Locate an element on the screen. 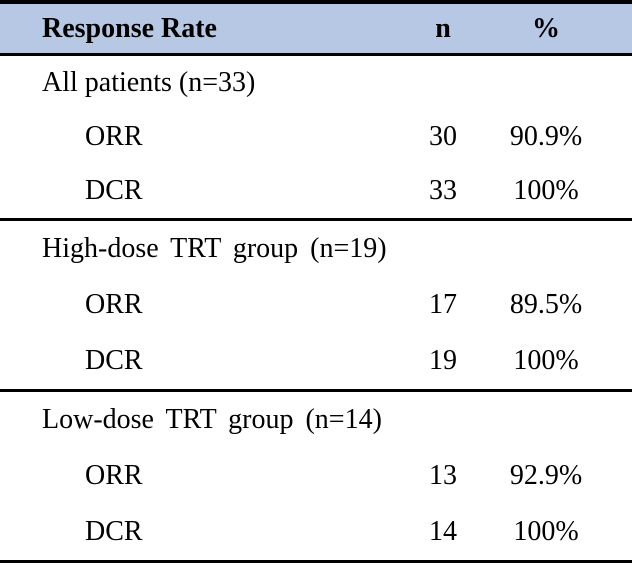 Image resolution: width=632 pixels, height=576 pixels. metric-n: 13 is located at coordinates (443, 475).